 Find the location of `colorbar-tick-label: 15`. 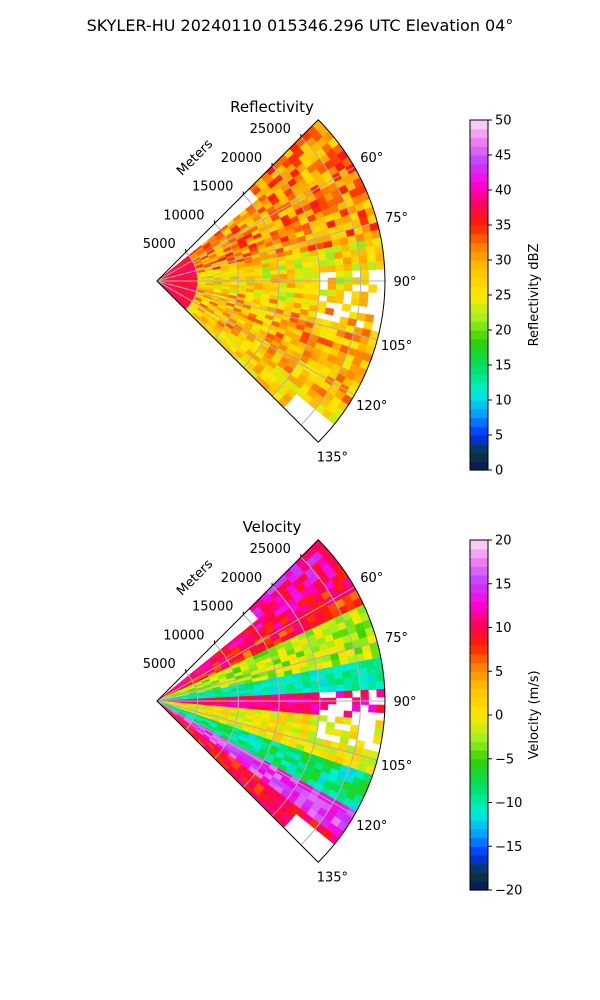

colorbar-tick-label: 15 is located at coordinates (503, 584).